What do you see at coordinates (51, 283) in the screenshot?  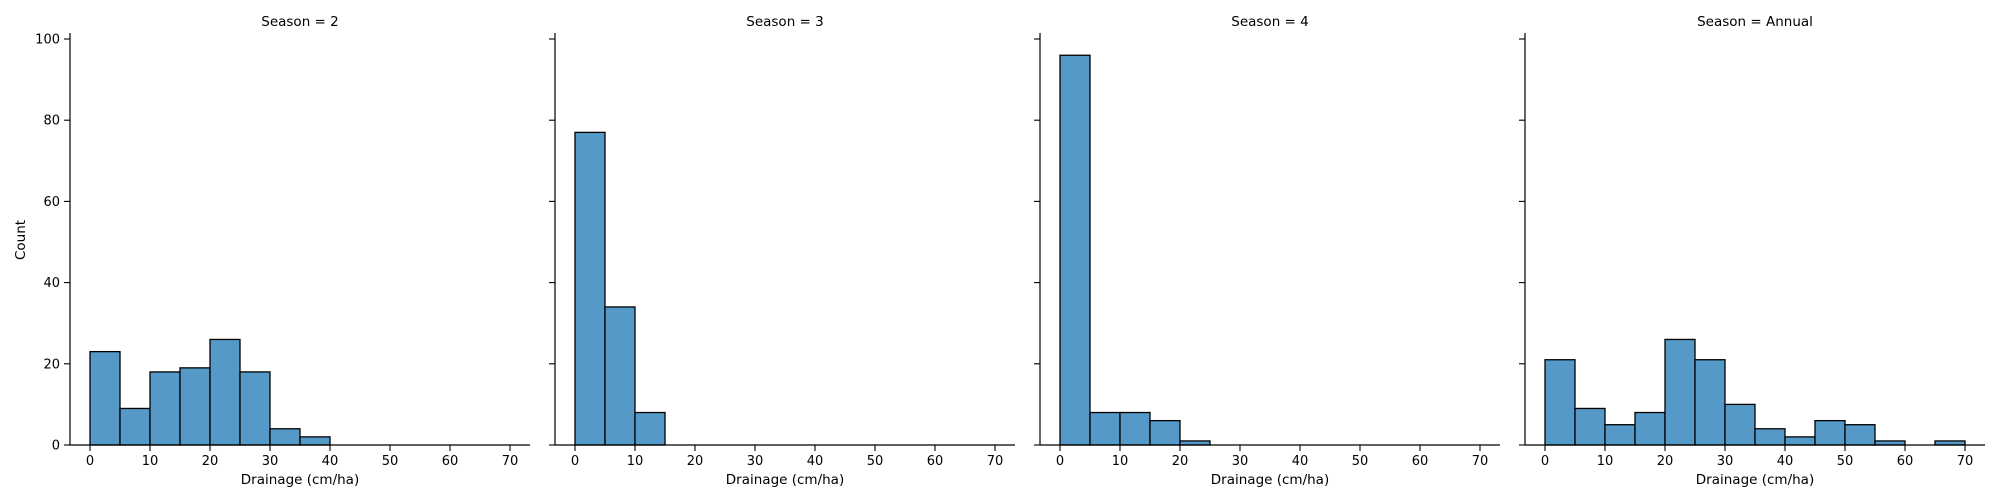 I see `y-tick-label: 40` at bounding box center [51, 283].